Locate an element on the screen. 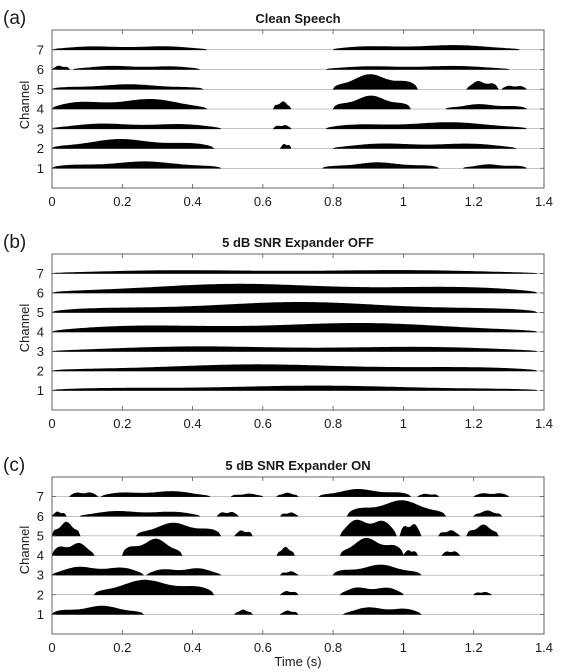  ylabel-b: Channel is located at coordinates (24, 328).